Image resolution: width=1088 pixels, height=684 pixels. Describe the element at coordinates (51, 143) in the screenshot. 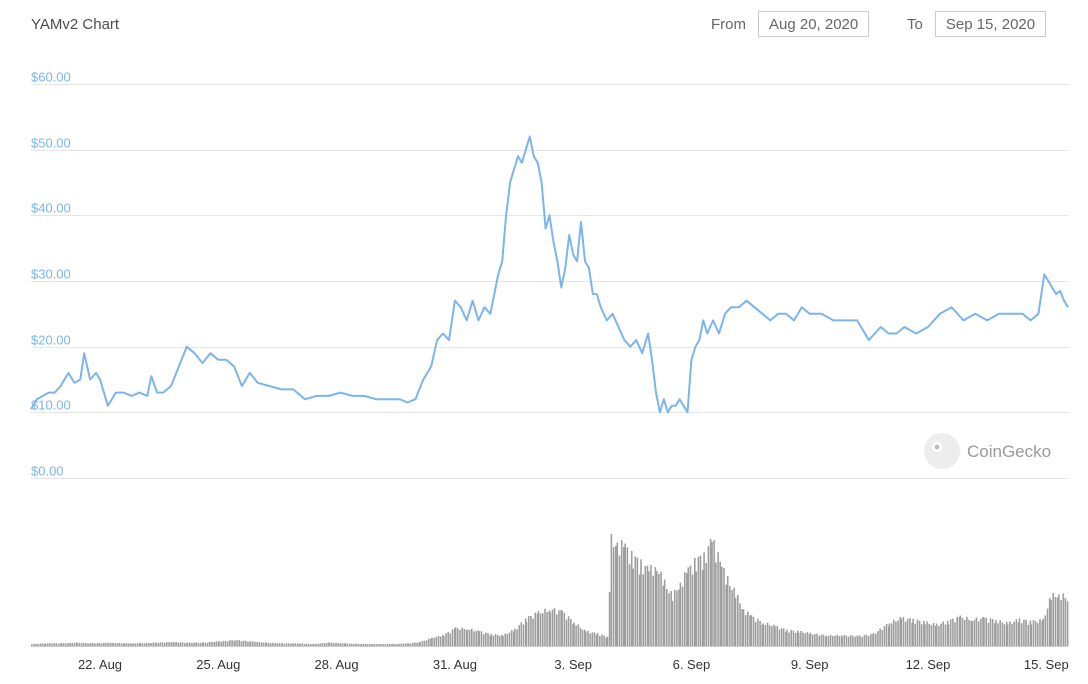

I see `y-tick-label: $50.00` at that location.